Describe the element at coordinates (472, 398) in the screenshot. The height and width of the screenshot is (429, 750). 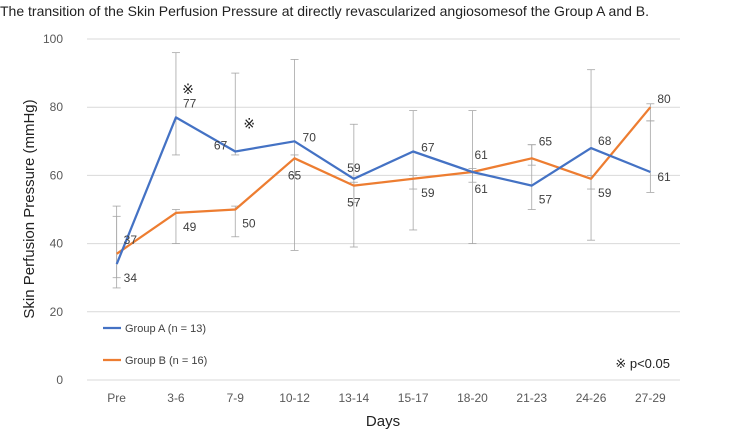
I see `x-tick-label: 18-20` at that location.